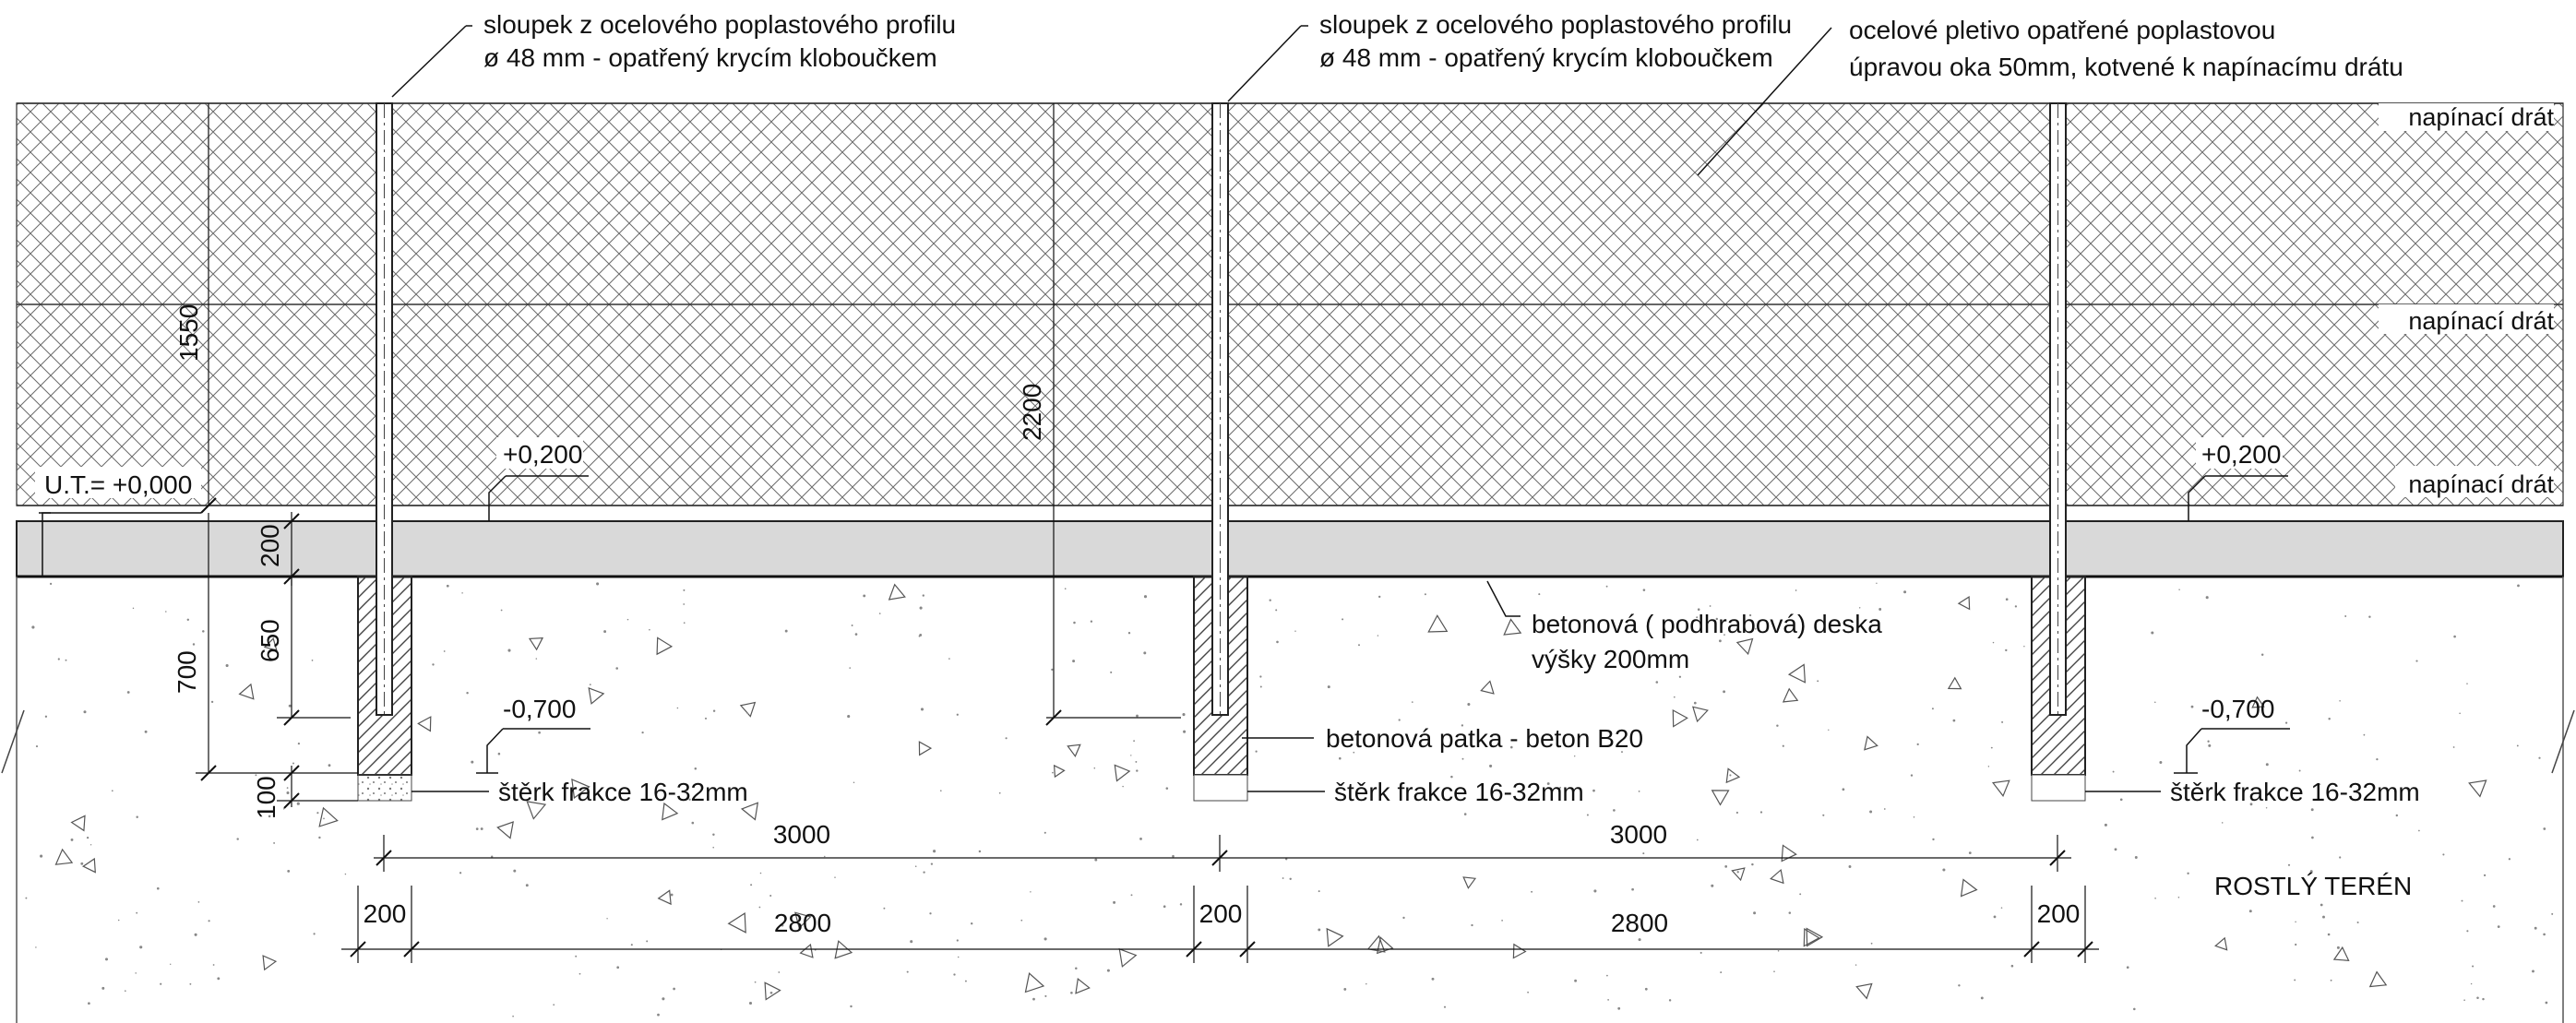 The image size is (2576, 1023). Describe the element at coordinates (2238, 479) in the screenshot. I see `level-slab-right: +0,200` at that location.